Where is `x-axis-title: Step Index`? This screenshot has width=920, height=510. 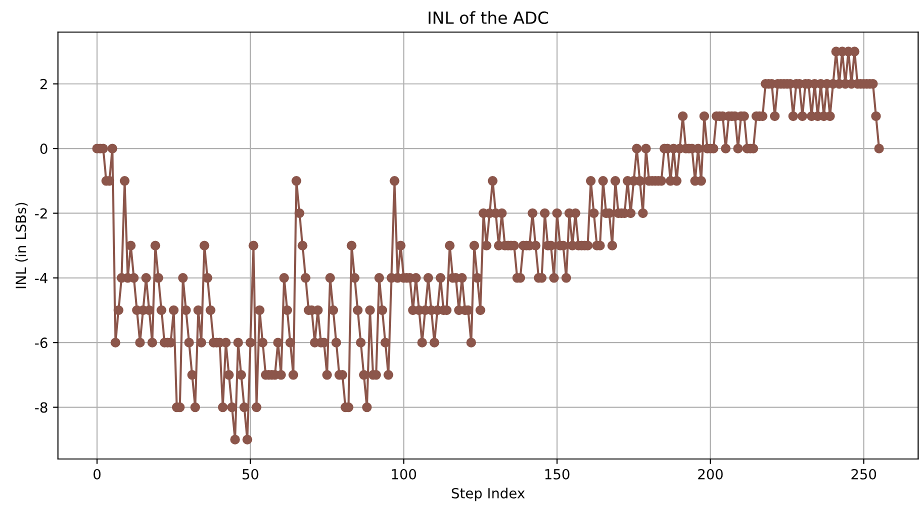 x-axis-title: Step Index is located at coordinates (488, 495).